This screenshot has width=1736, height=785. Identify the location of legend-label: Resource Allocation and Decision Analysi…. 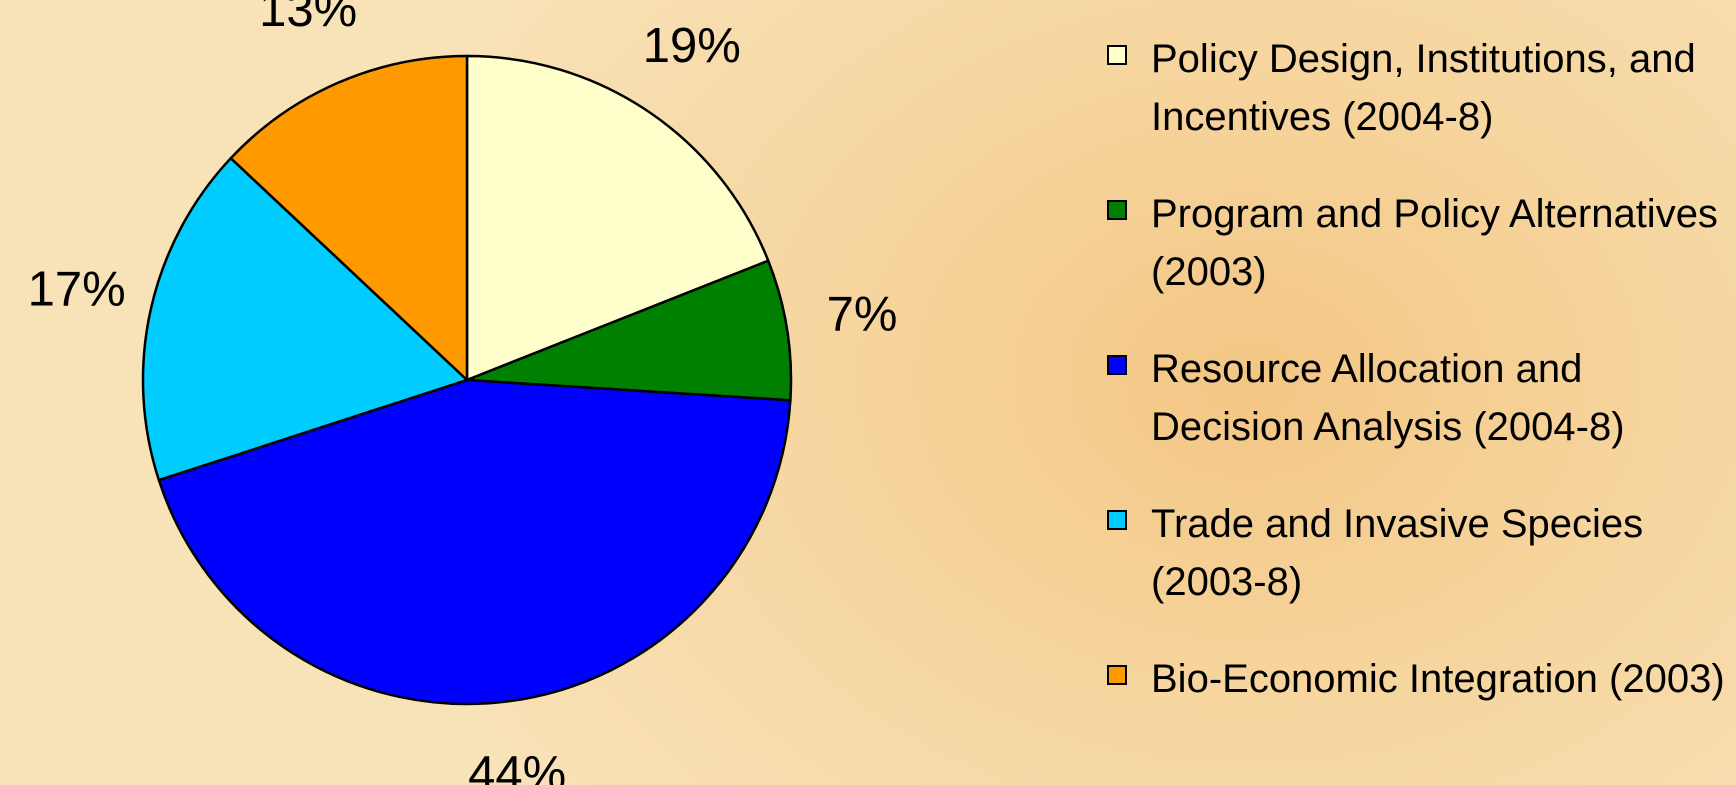
(1388, 398).